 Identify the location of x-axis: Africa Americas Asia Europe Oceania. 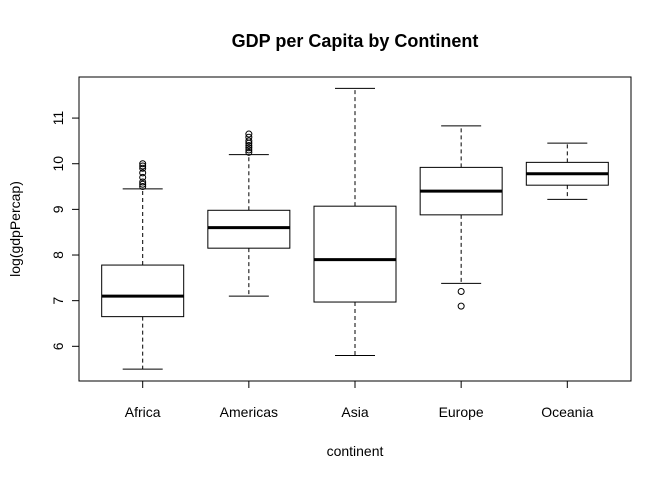
(359, 400).